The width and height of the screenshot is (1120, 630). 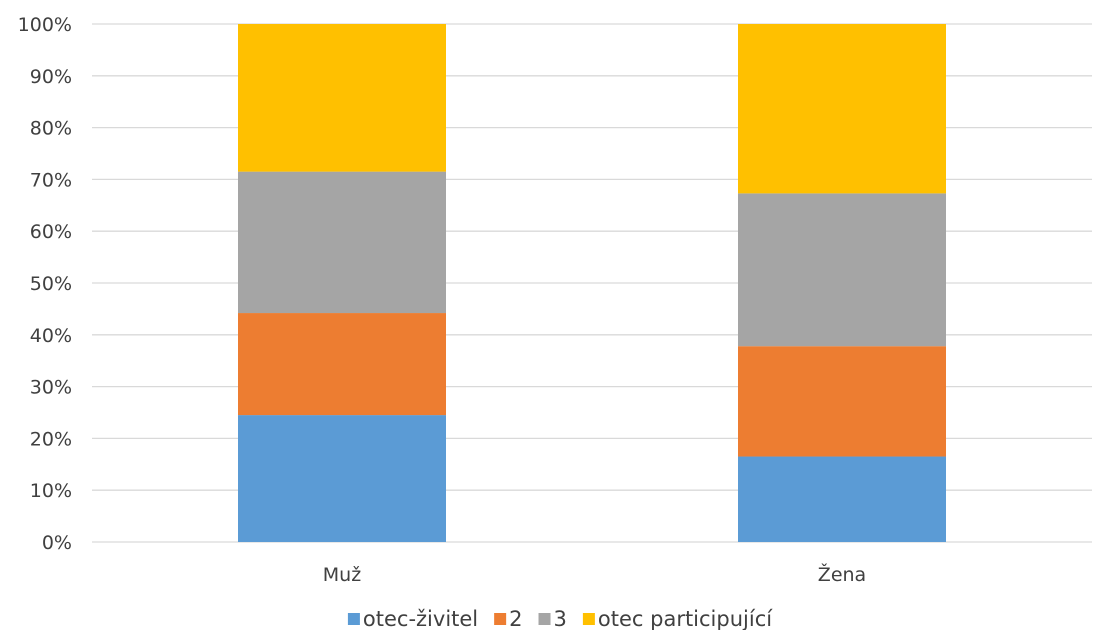 I want to click on y-tick-label: 10%, so click(x=51, y=491).